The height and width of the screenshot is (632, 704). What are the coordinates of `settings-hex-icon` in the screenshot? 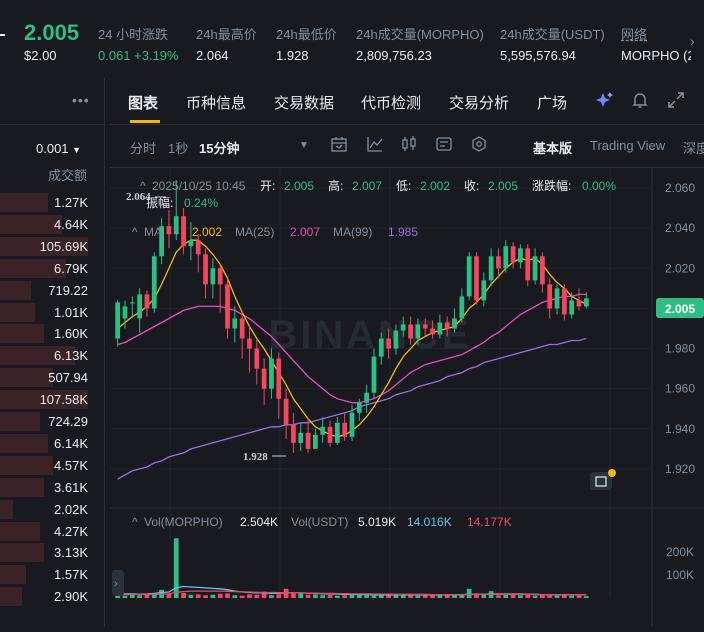 It's located at (479, 144).